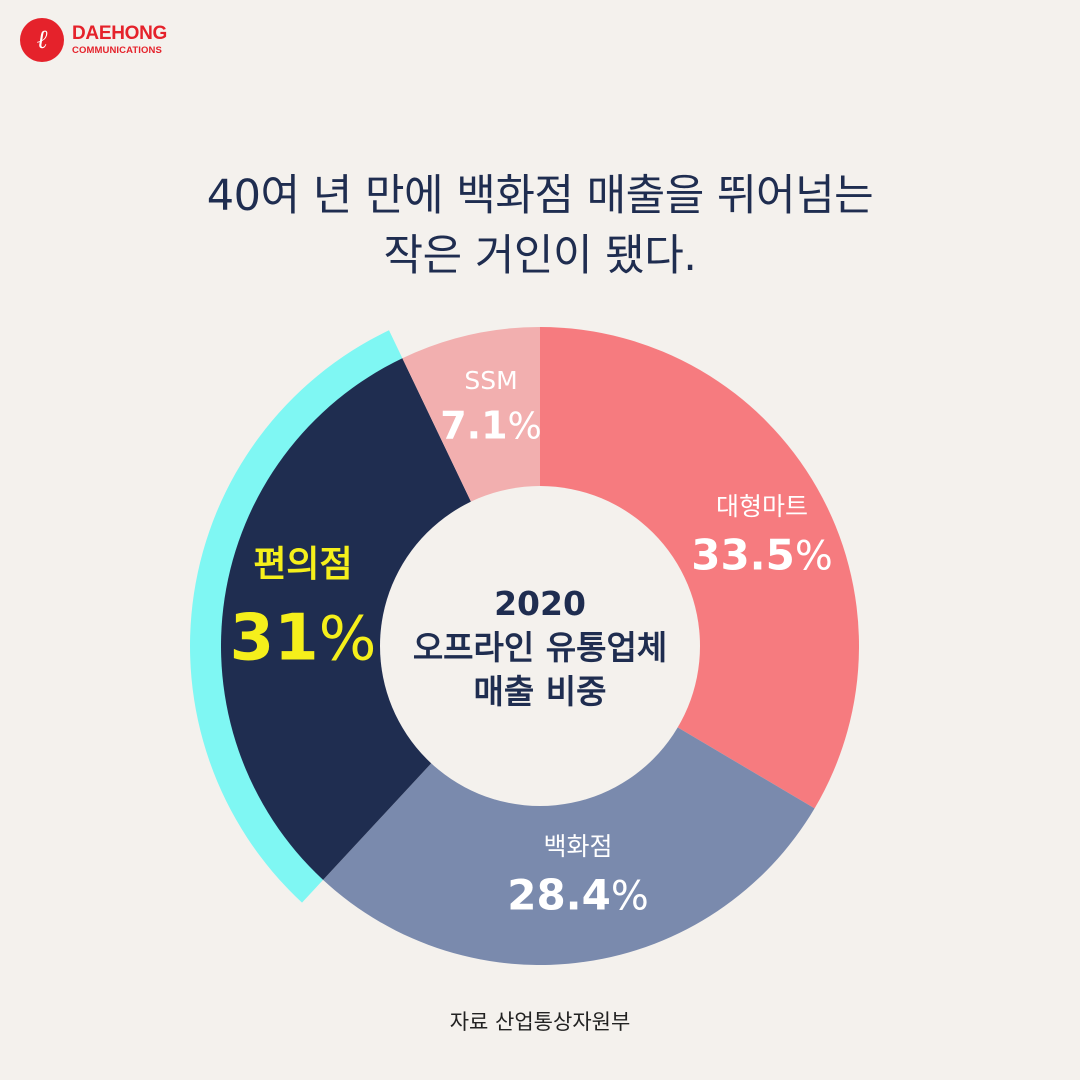 Image resolution: width=1080 pixels, height=1080 pixels. I want to click on highlight-ring, so click(296, 616).